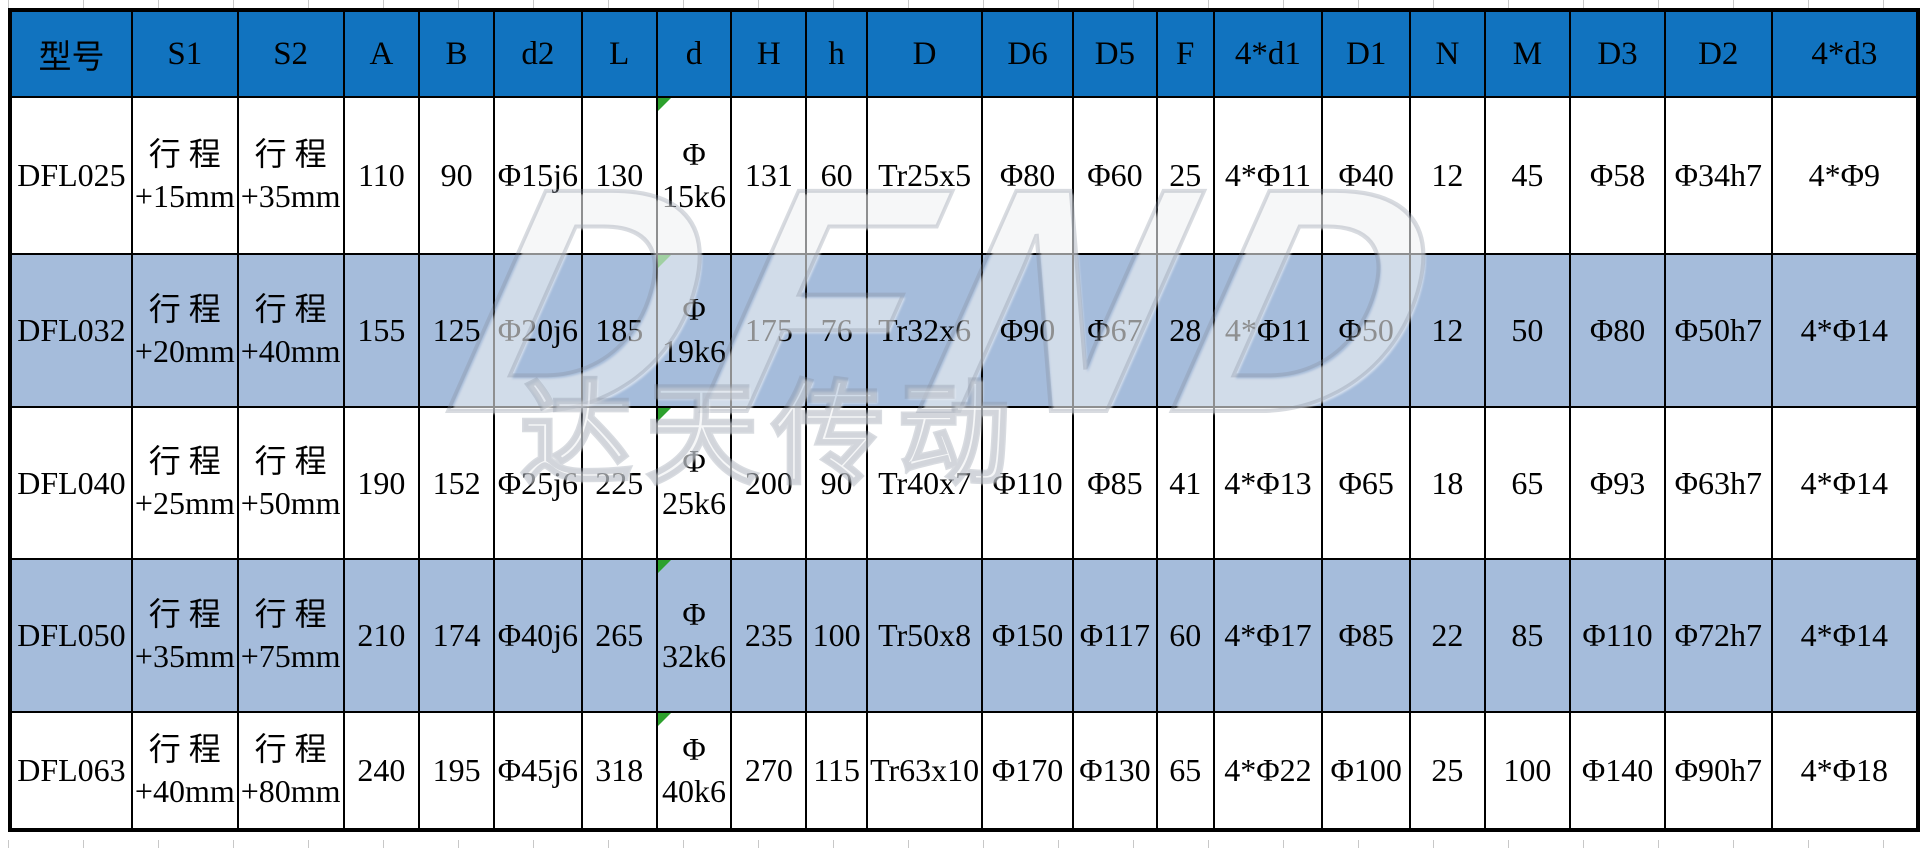 The image size is (1920, 848). I want to click on table-cell: 175, so click(769, 330).